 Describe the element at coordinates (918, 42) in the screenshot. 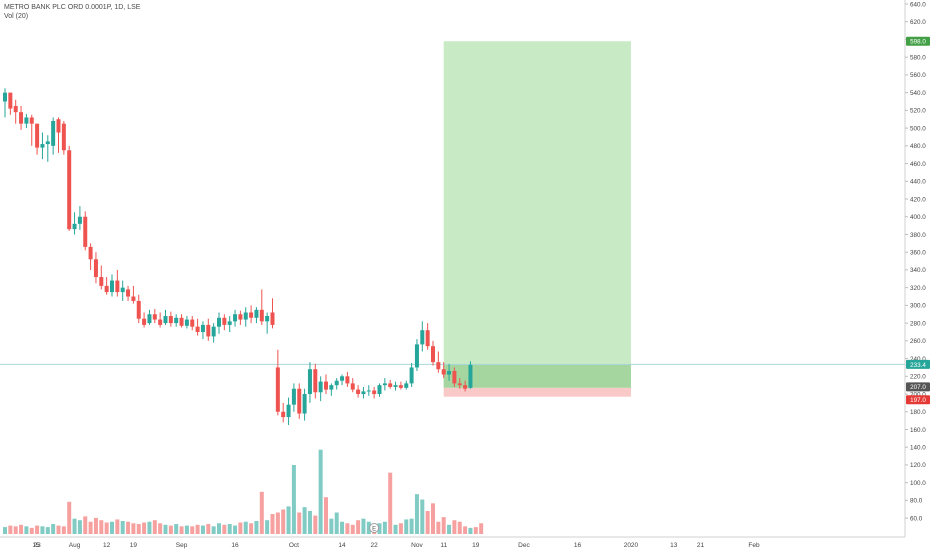

I see `target-price-badge-label: 598.0` at that location.